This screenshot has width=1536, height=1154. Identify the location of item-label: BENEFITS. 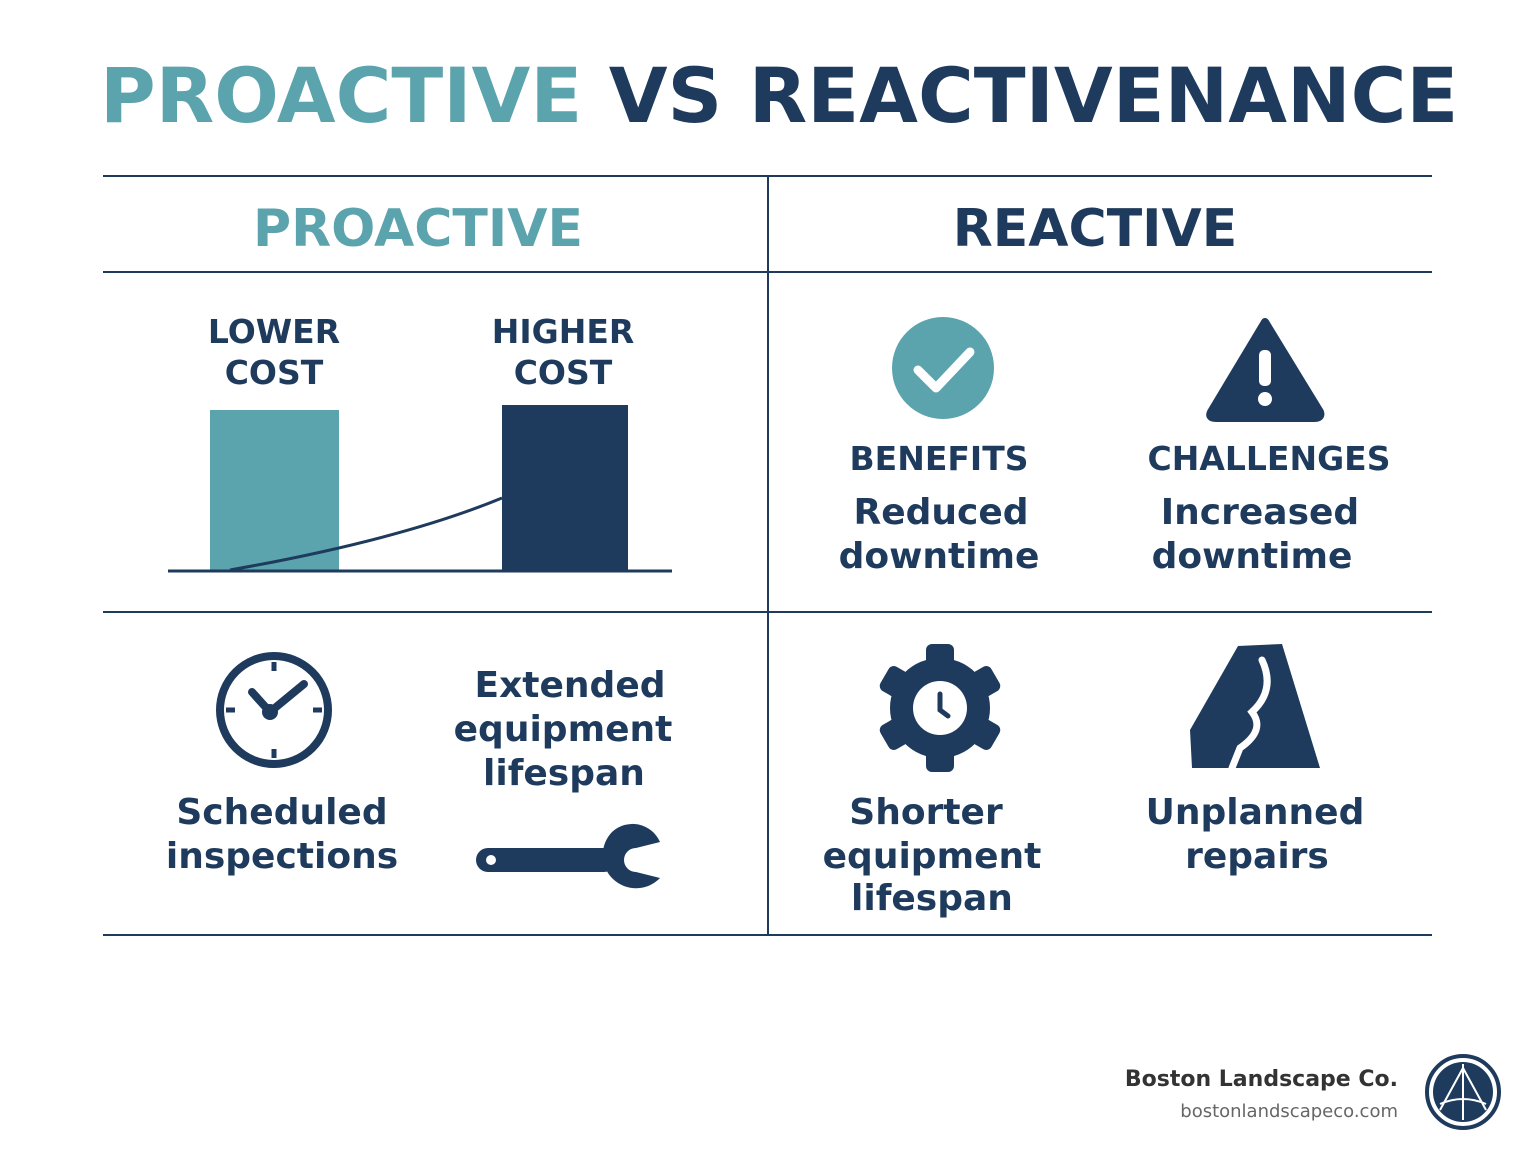
(939, 458).